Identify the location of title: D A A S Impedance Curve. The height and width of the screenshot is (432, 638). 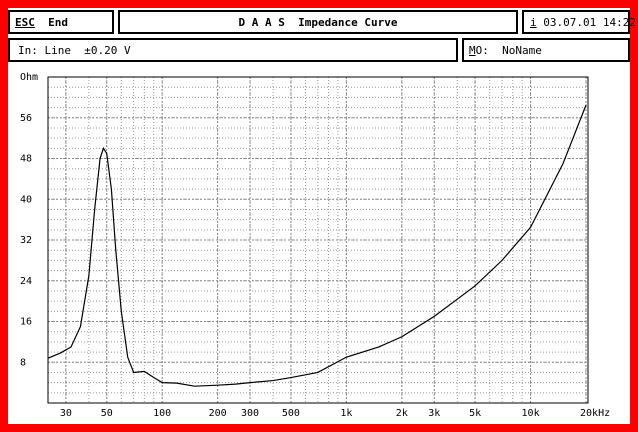
(318, 22).